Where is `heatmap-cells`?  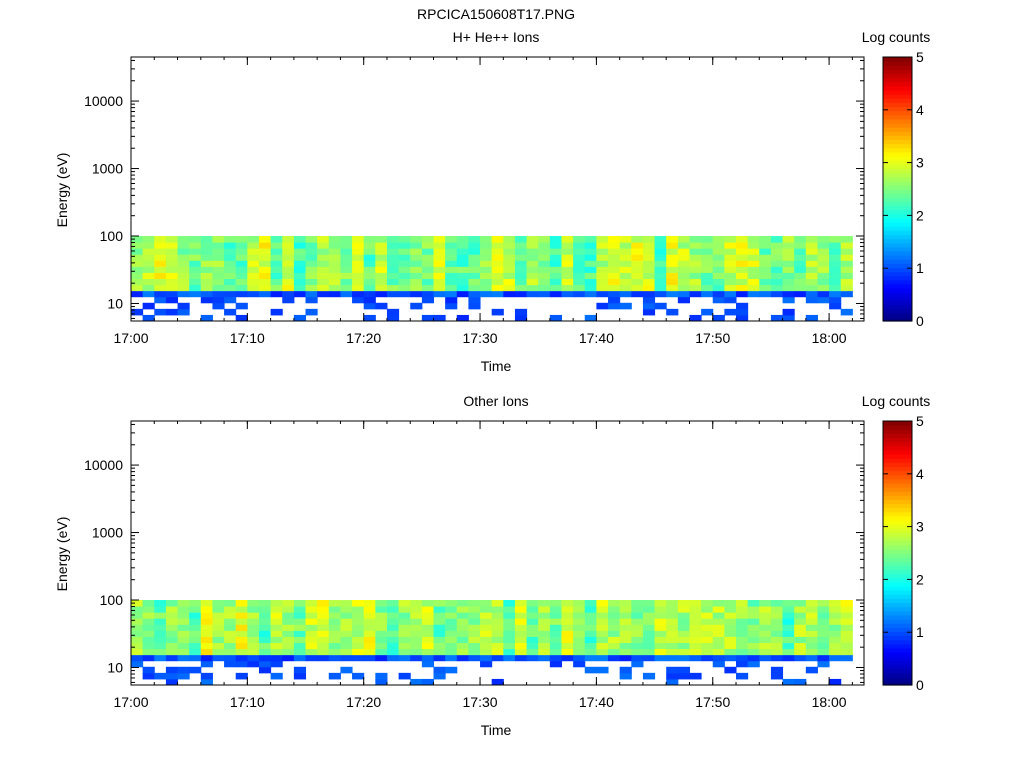
heatmap-cells is located at coordinates (492, 643).